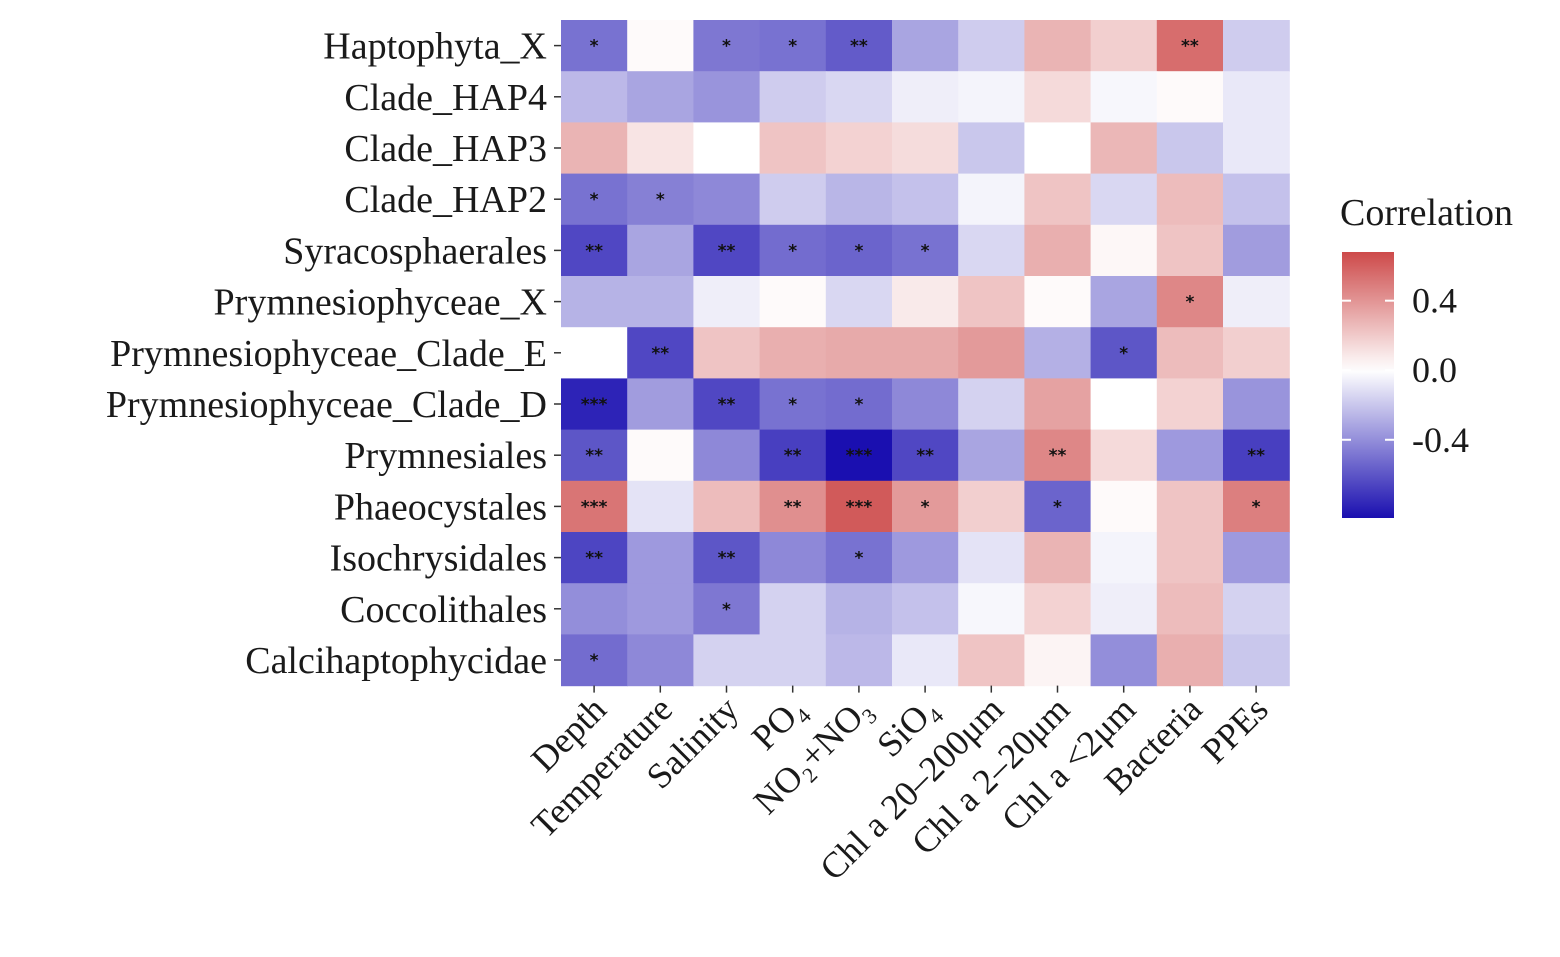 Image resolution: width=1560 pixels, height=957 pixels. I want to click on row-label: Haptophyta_X, so click(435, 47).